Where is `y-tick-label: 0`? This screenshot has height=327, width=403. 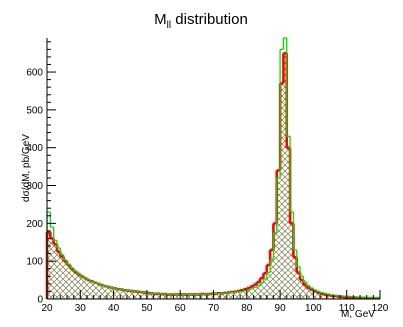
y-tick-label: 0 is located at coordinates (40, 300).